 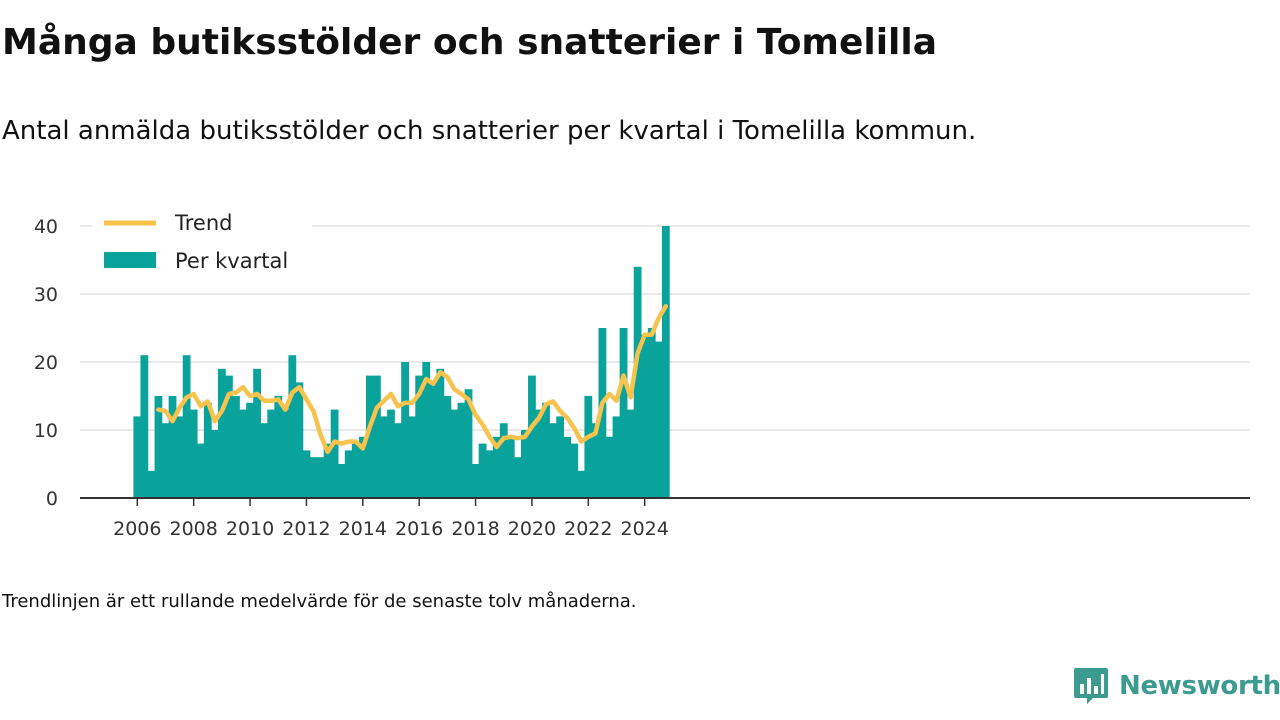 What do you see at coordinates (137, 529) in the screenshot?
I see `x-tick-label: 2006` at bounding box center [137, 529].